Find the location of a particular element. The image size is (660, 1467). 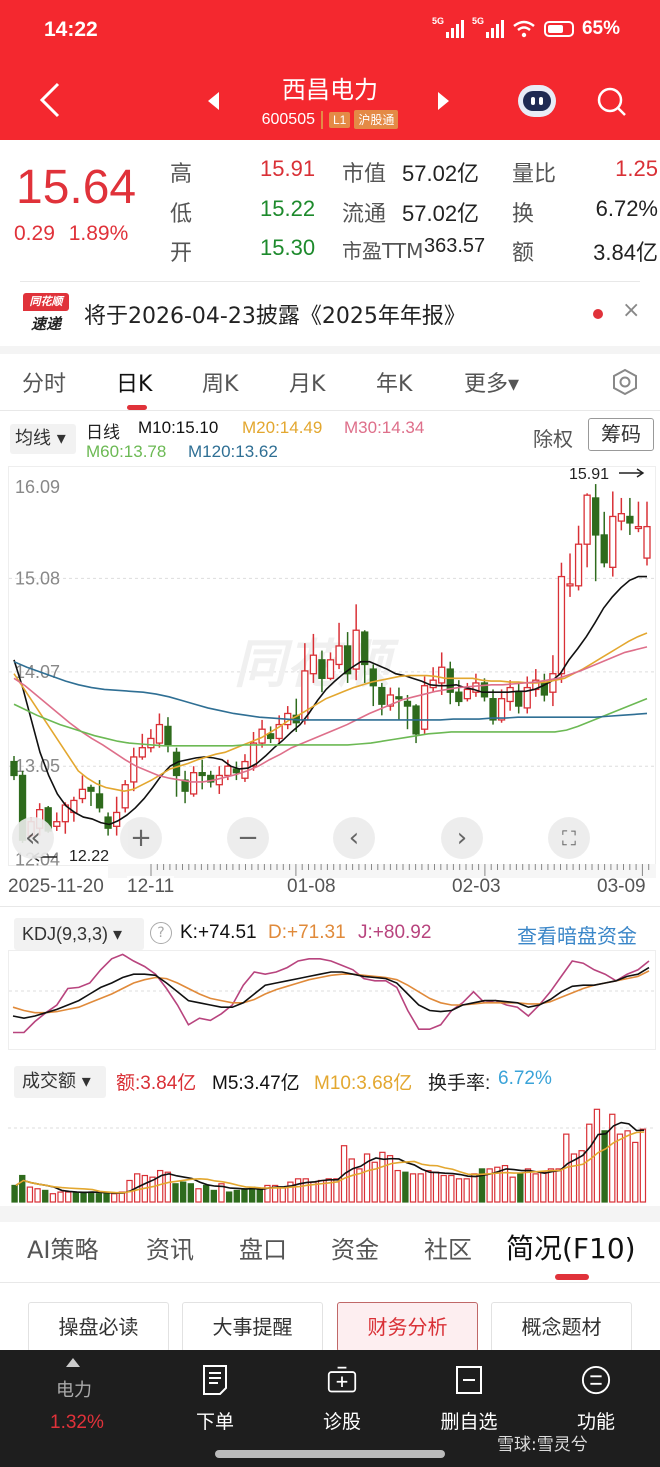

financial-analysis-button: 财务分析 is located at coordinates (407, 1327).